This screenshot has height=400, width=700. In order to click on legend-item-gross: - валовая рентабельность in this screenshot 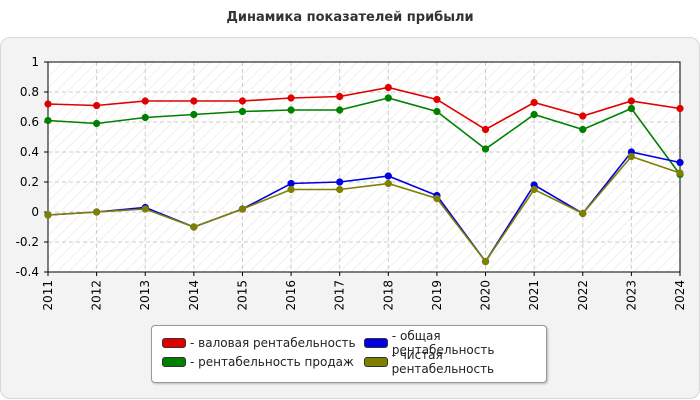, I will do `click(259, 343)`.